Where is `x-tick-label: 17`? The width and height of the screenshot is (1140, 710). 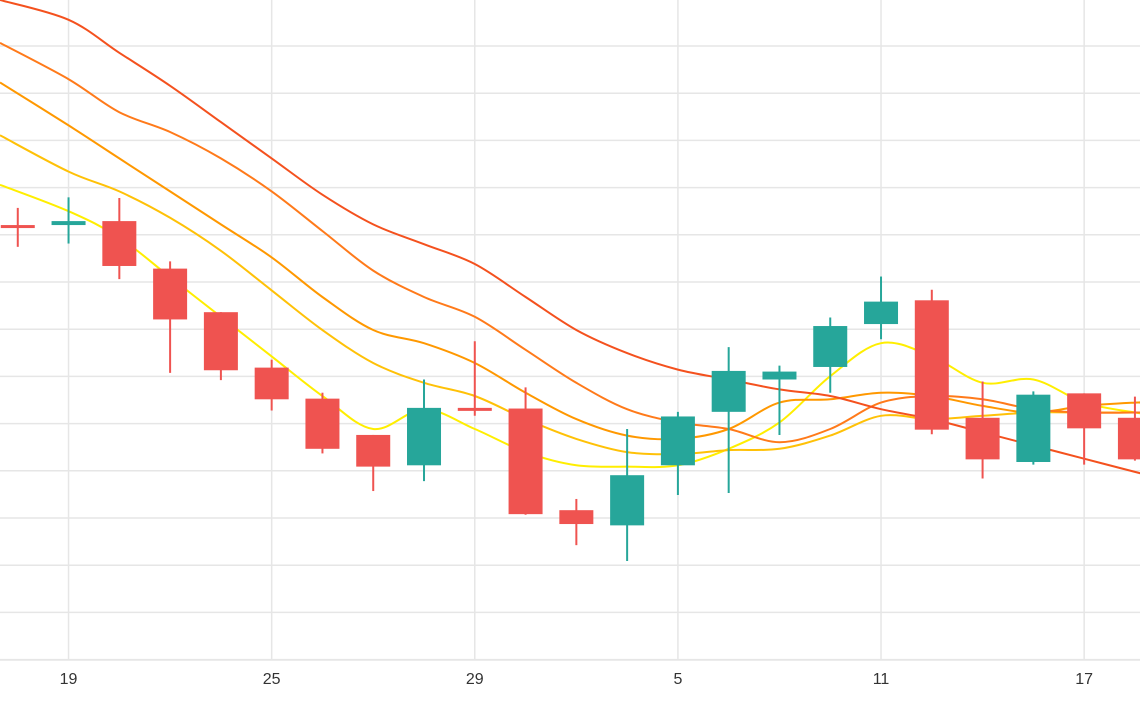
x-tick-label: 17 is located at coordinates (1084, 679).